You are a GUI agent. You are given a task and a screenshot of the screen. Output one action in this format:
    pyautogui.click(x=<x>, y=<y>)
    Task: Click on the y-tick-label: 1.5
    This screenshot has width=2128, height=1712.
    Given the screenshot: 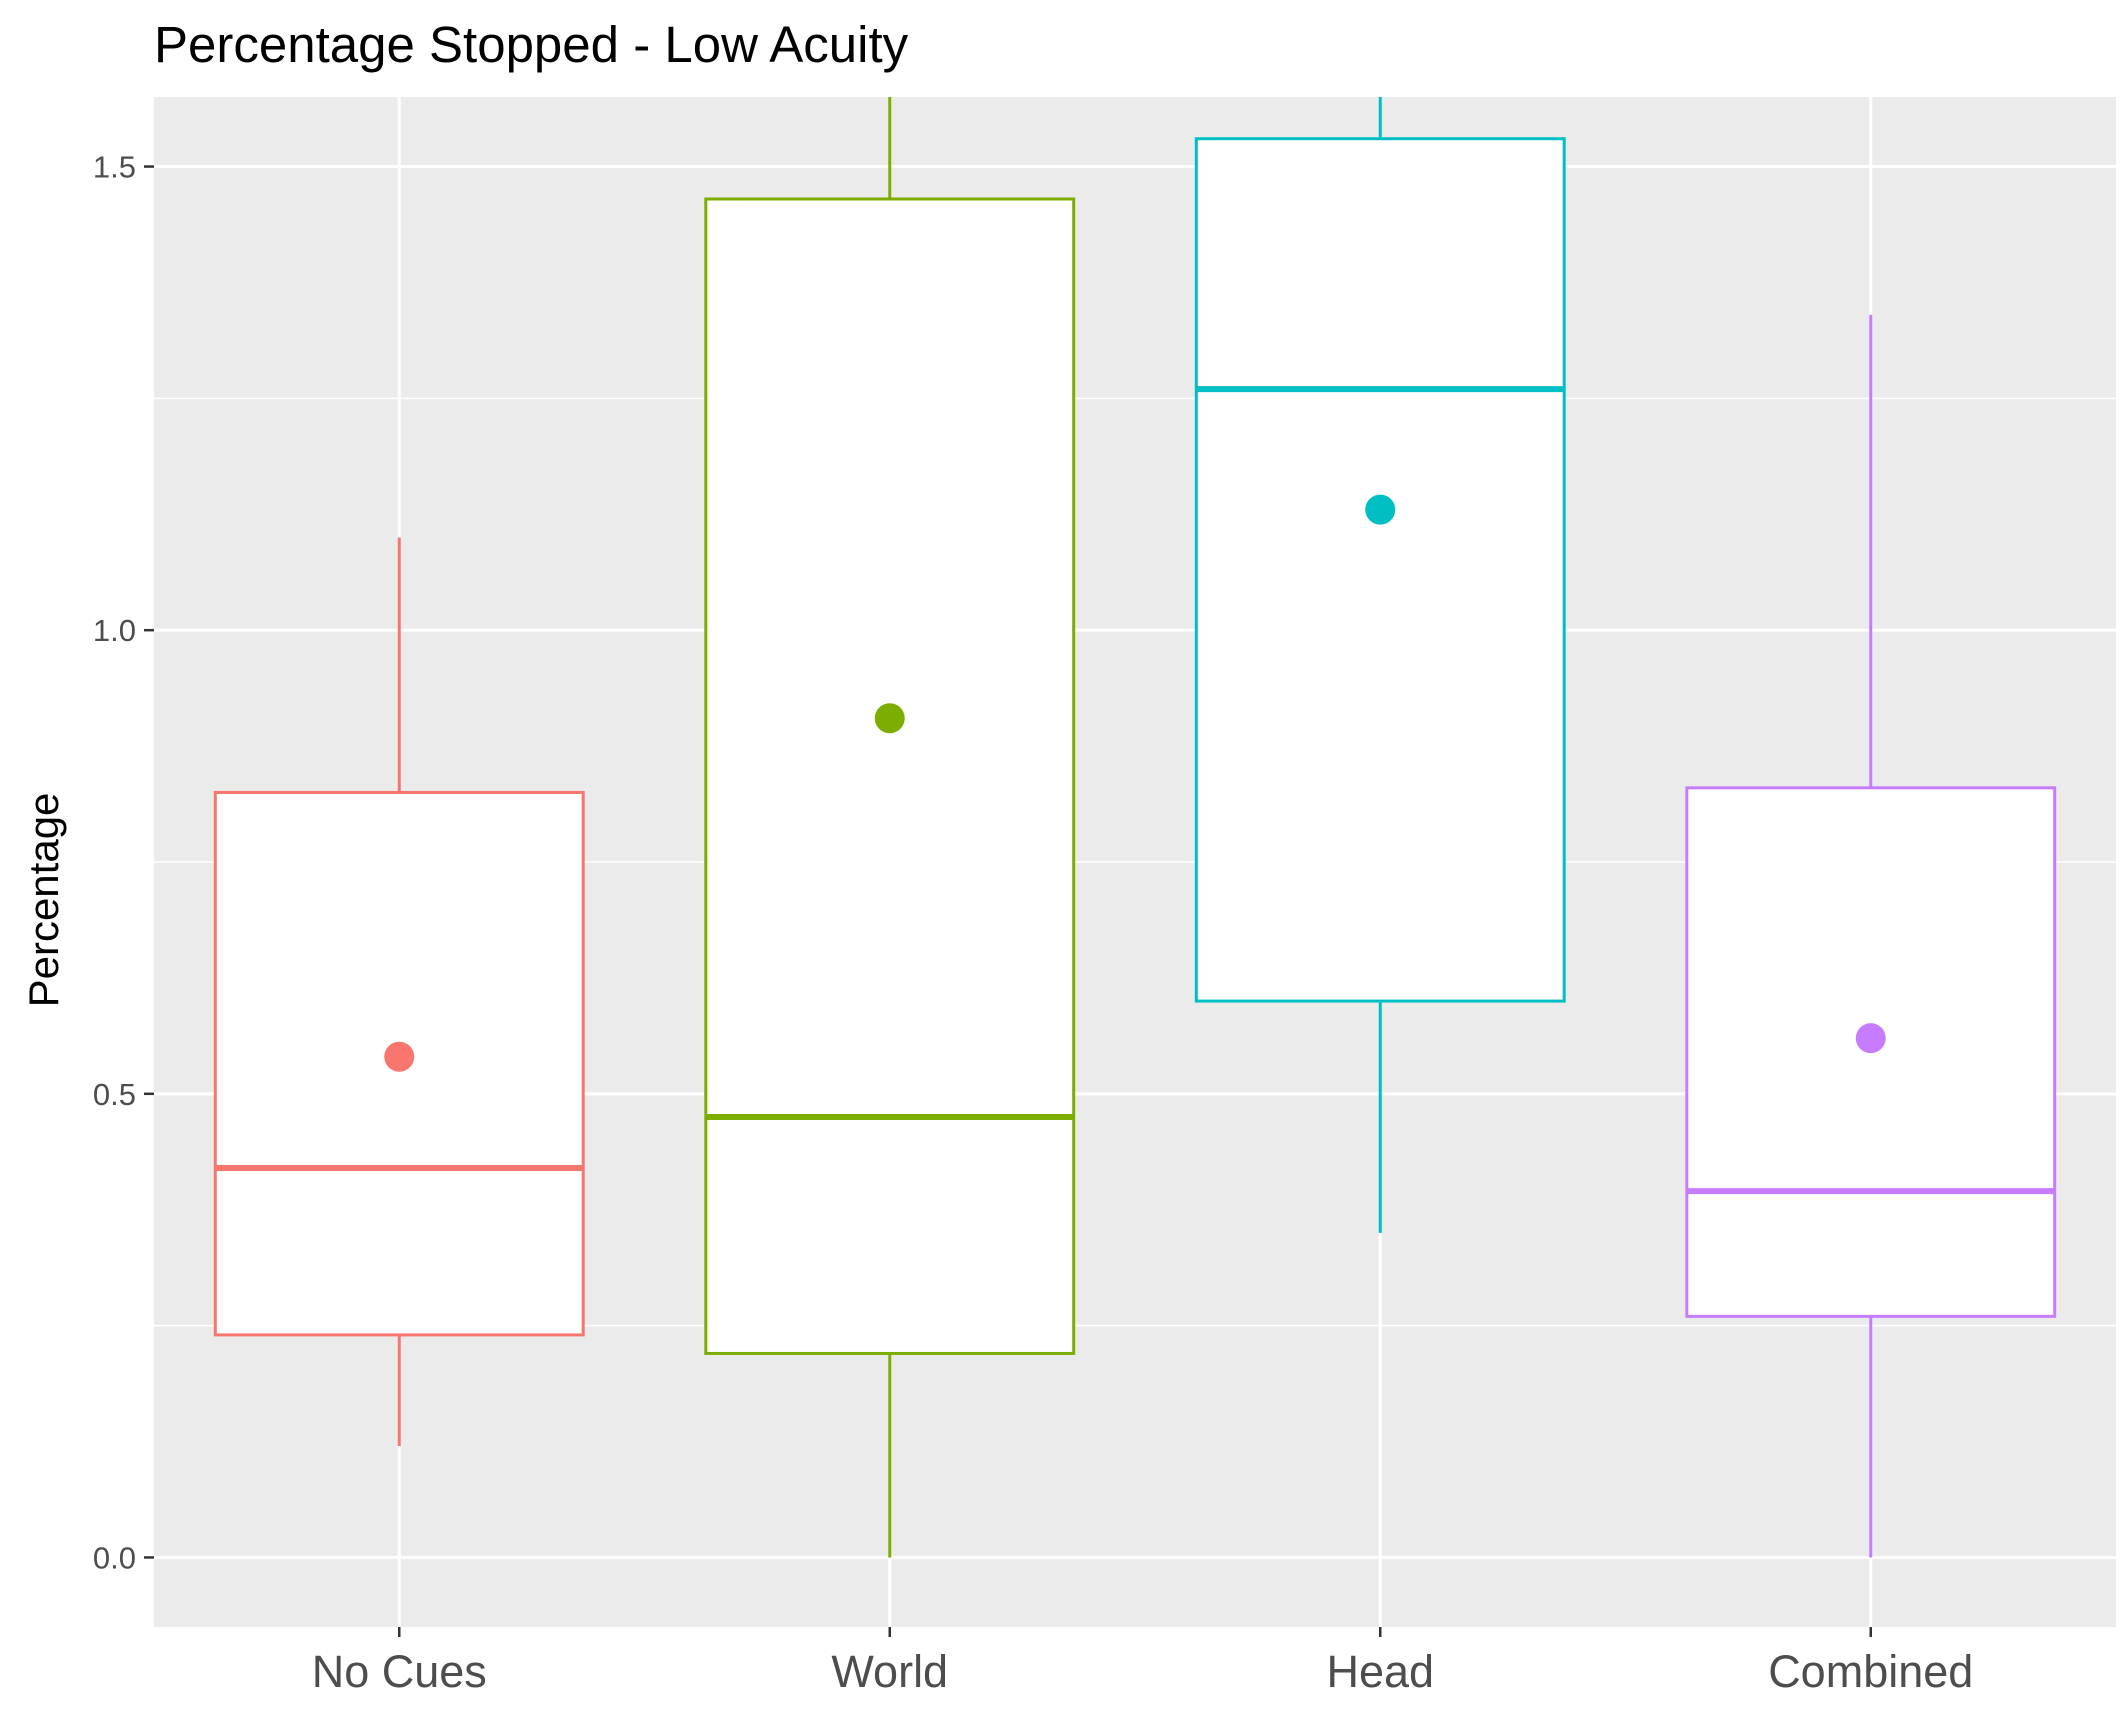 What is the action you would take?
    pyautogui.click(x=114, y=167)
    